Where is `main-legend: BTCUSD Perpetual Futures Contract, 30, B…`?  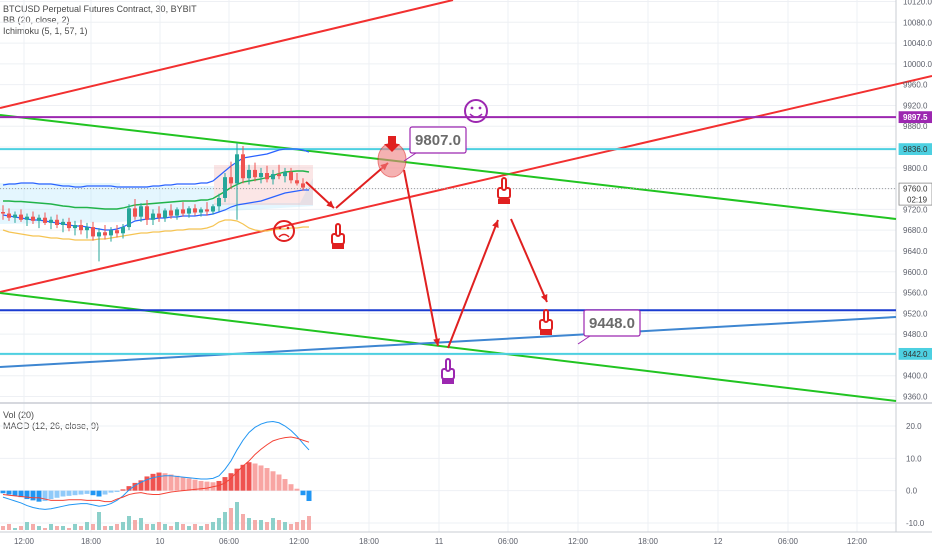 main-legend: BTCUSD Perpetual Futures Contract, 30, B… is located at coordinates (100, 20).